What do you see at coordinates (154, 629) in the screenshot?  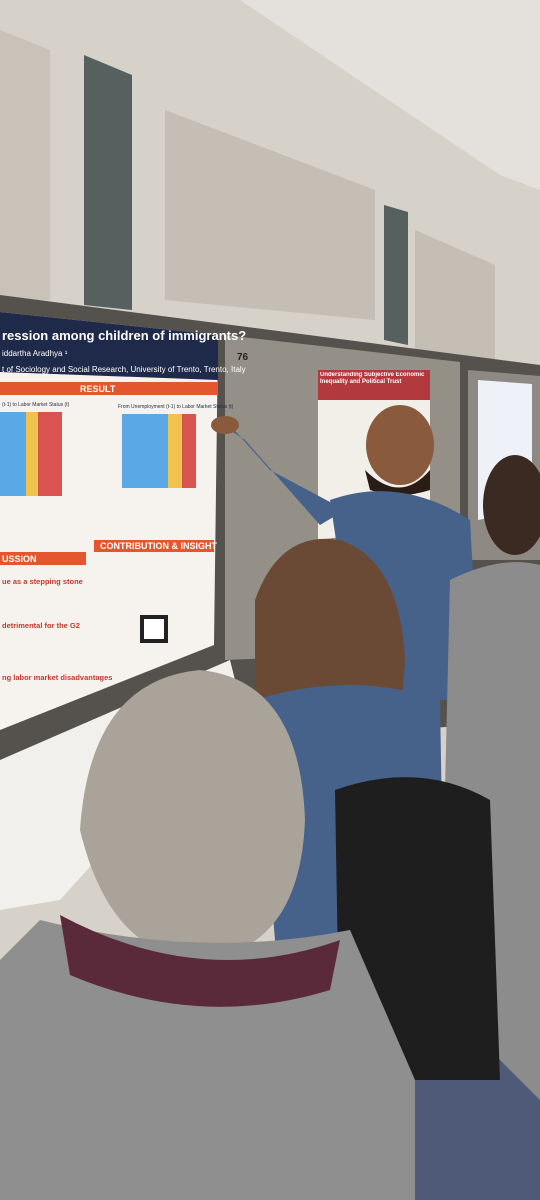 I see `qr-code-inner` at bounding box center [154, 629].